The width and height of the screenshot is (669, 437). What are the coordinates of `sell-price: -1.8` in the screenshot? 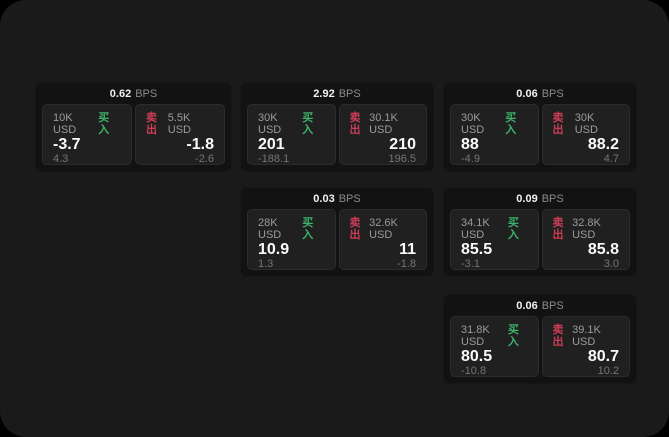 It's located at (200, 144).